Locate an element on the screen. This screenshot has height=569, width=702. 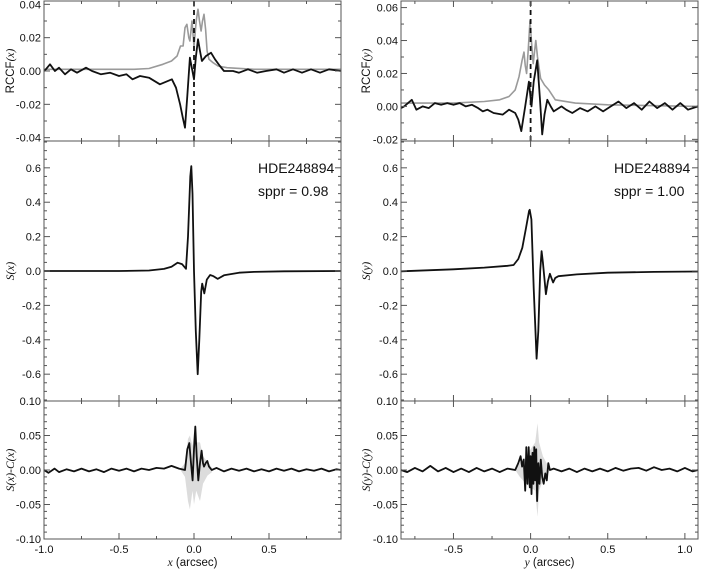
x-axis-label: x (arcsec) is located at coordinates (192, 563).